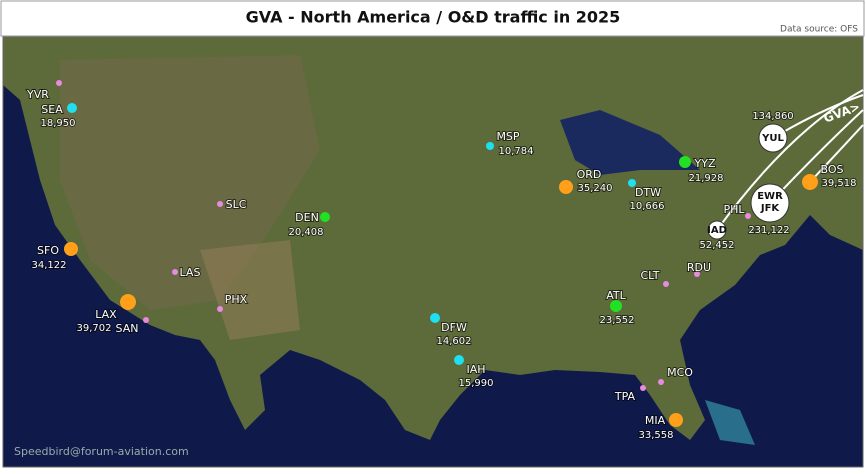 The image size is (866, 474). I want to click on route-line, so click(836, 153).